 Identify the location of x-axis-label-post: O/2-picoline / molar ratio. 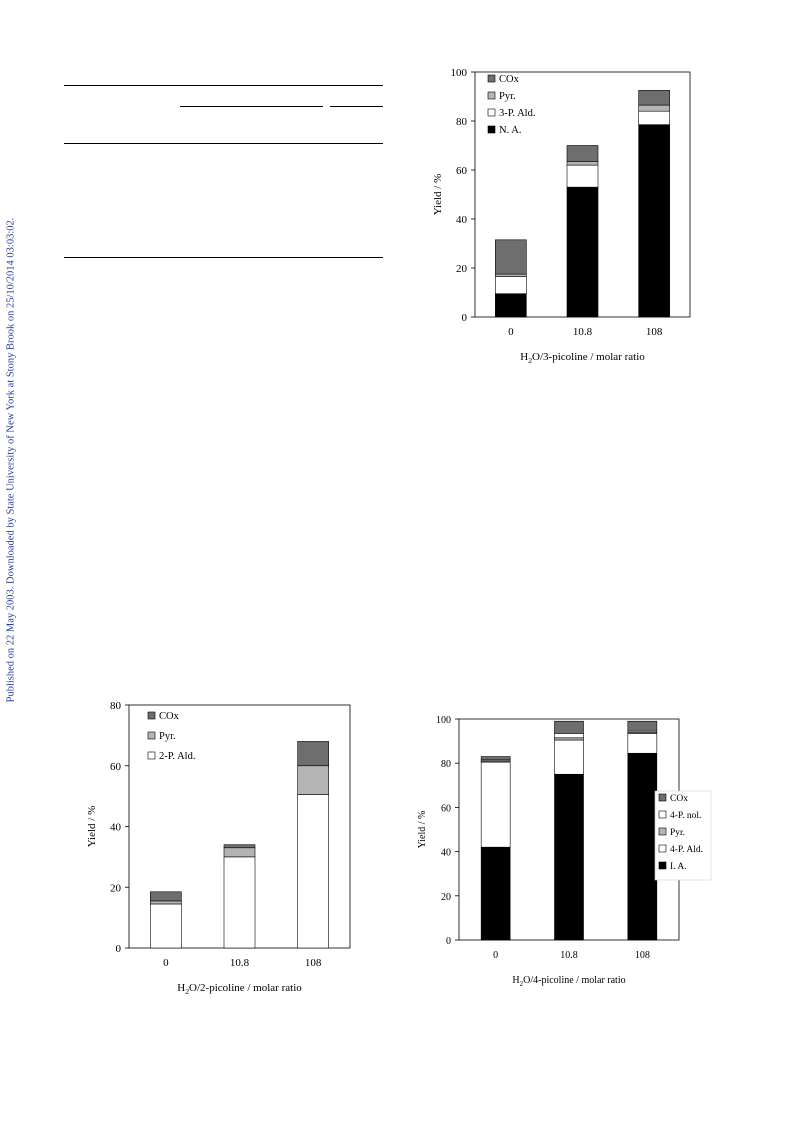
(245, 988).